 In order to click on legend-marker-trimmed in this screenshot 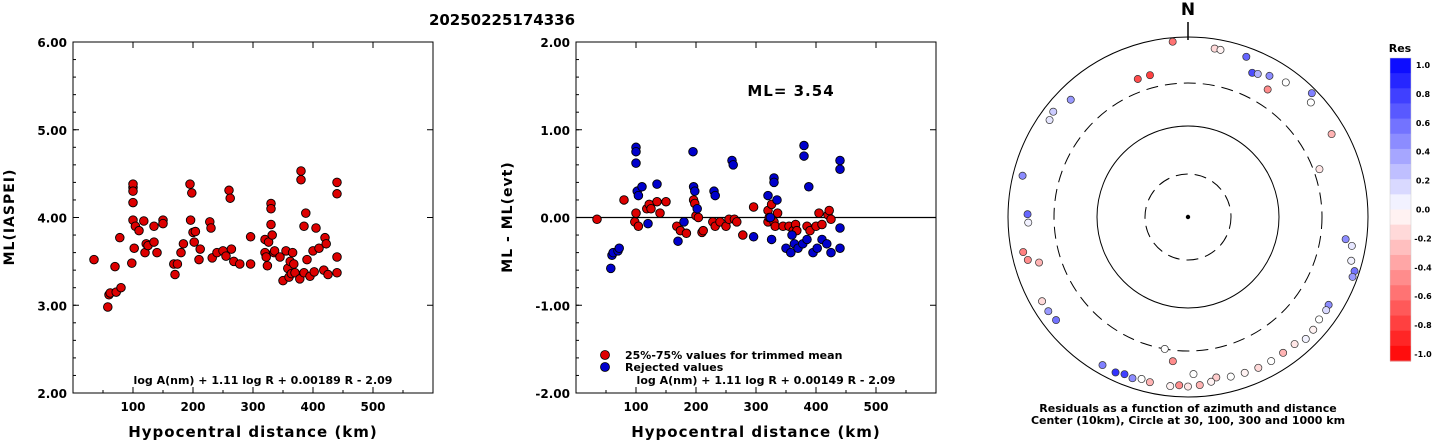, I will do `click(605, 355)`.